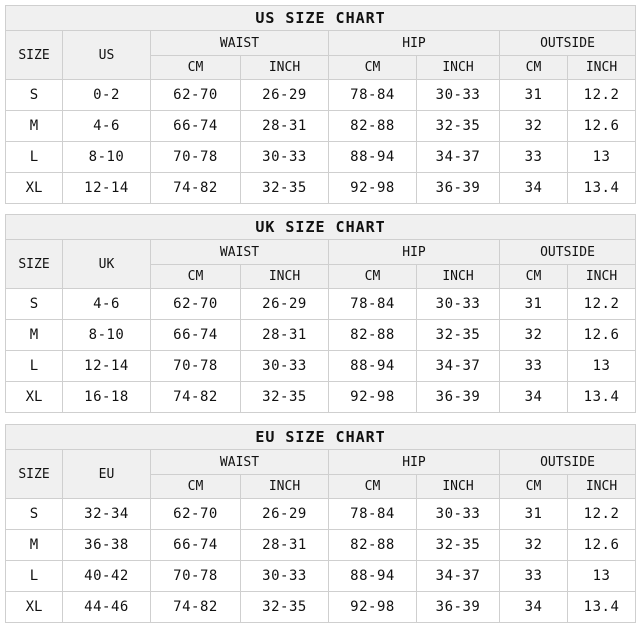  What do you see at coordinates (284, 545) in the screenshot?
I see `waist-inch-cell: 28-31` at bounding box center [284, 545].